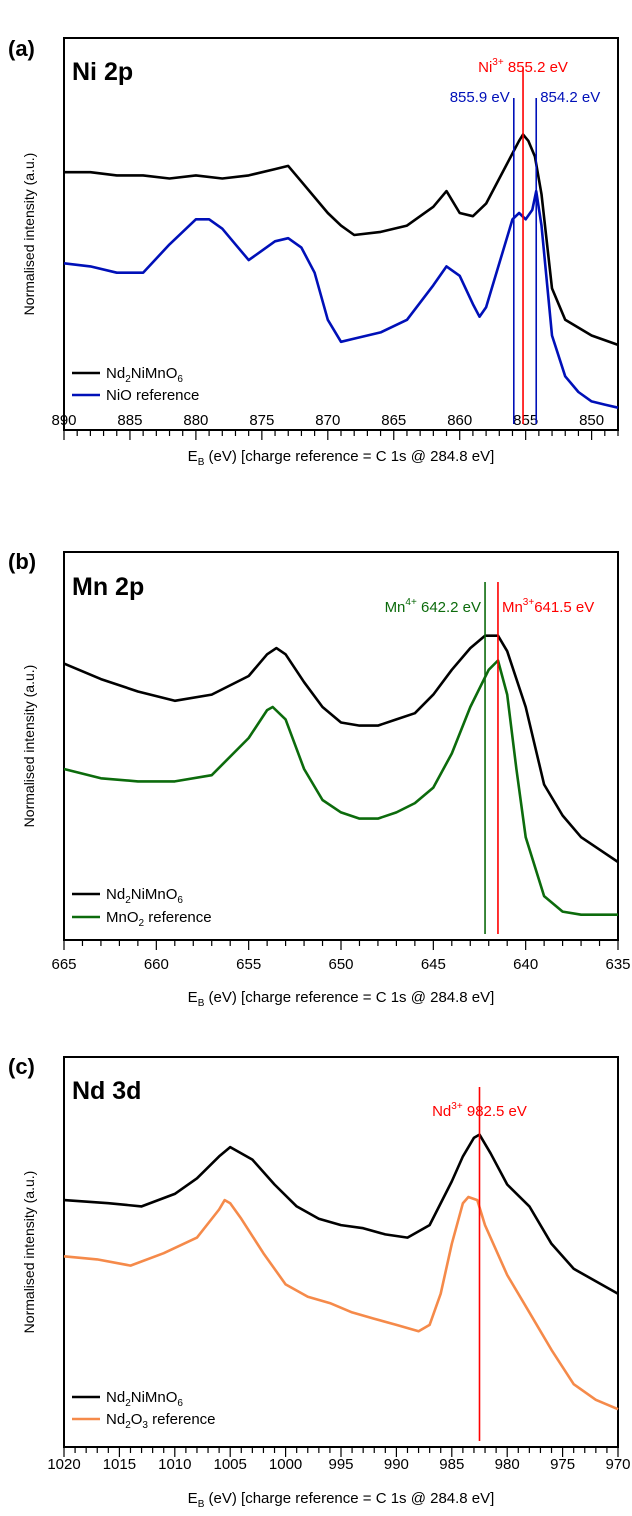 This screenshot has width=632, height=1516. I want to click on x-tick-label: 1000, so click(285, 1464).